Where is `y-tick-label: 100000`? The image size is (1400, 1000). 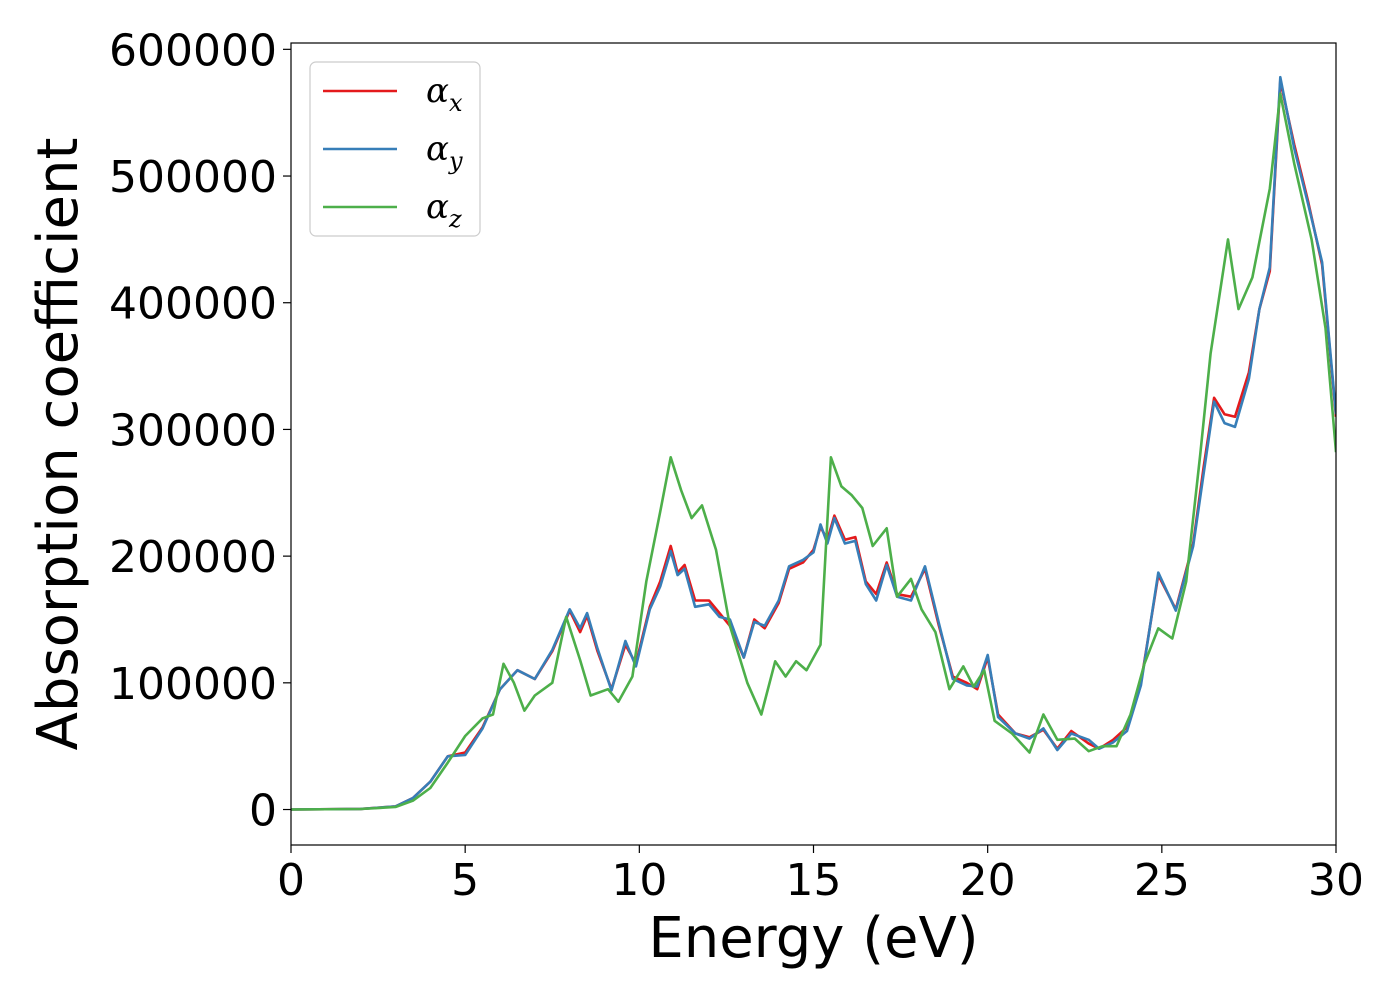 y-tick-label: 100000 is located at coordinates (193, 684).